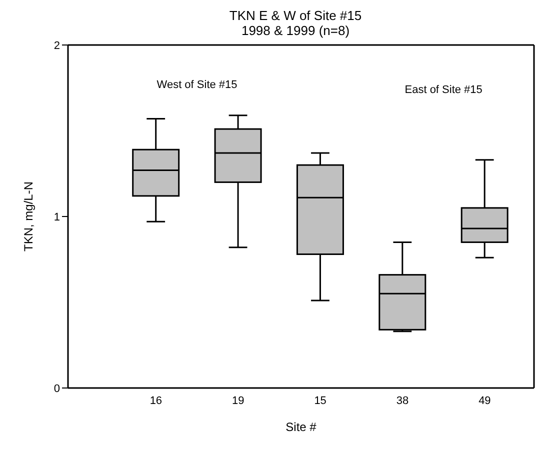  Describe the element at coordinates (484, 400) in the screenshot. I see `x-tick-label: 49` at that location.